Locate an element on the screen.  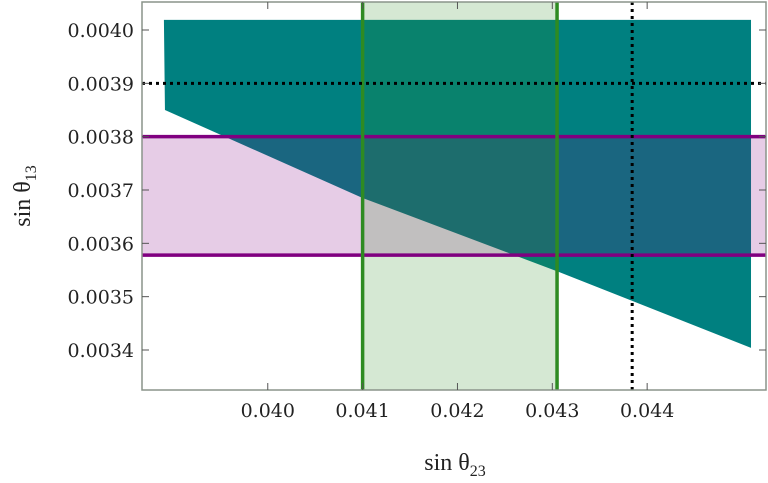
y-tick-label: 0.0034 is located at coordinates (101, 351).